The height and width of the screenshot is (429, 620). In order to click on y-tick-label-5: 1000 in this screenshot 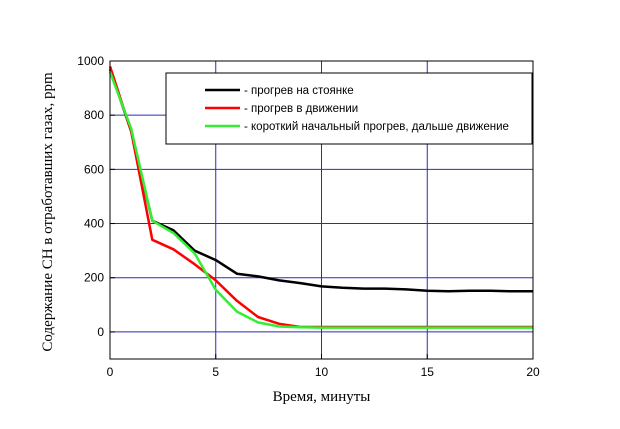, I will do `click(90, 61)`.